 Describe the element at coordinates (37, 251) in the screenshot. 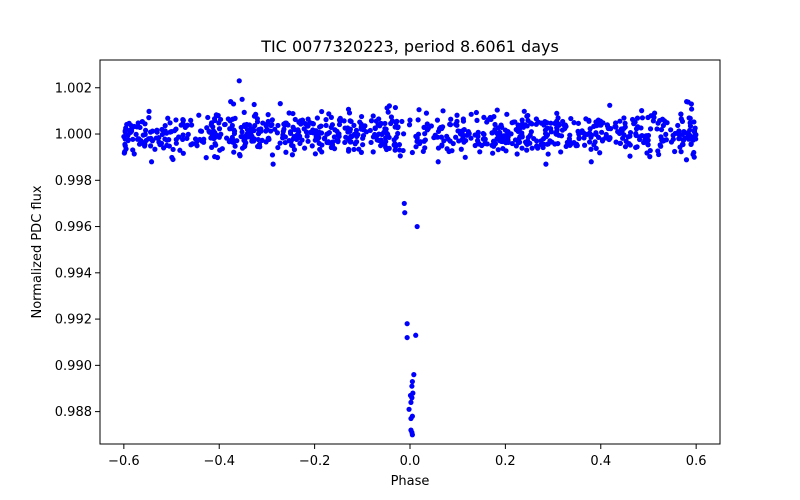

I see `y-axis-label: Normalized PDC flux` at that location.